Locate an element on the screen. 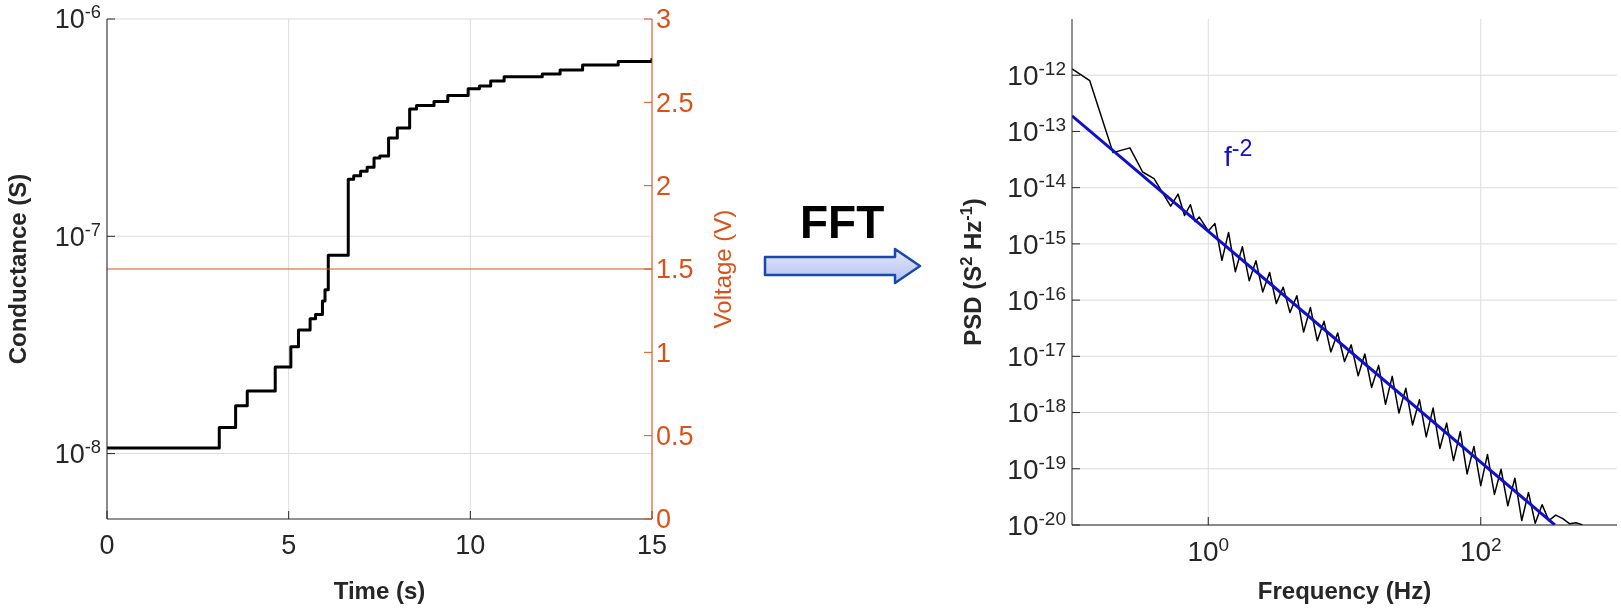 Image resolution: width=1621 pixels, height=611 pixels. y-tick-label: 10$^{-19}$ is located at coordinates (1036, 468).